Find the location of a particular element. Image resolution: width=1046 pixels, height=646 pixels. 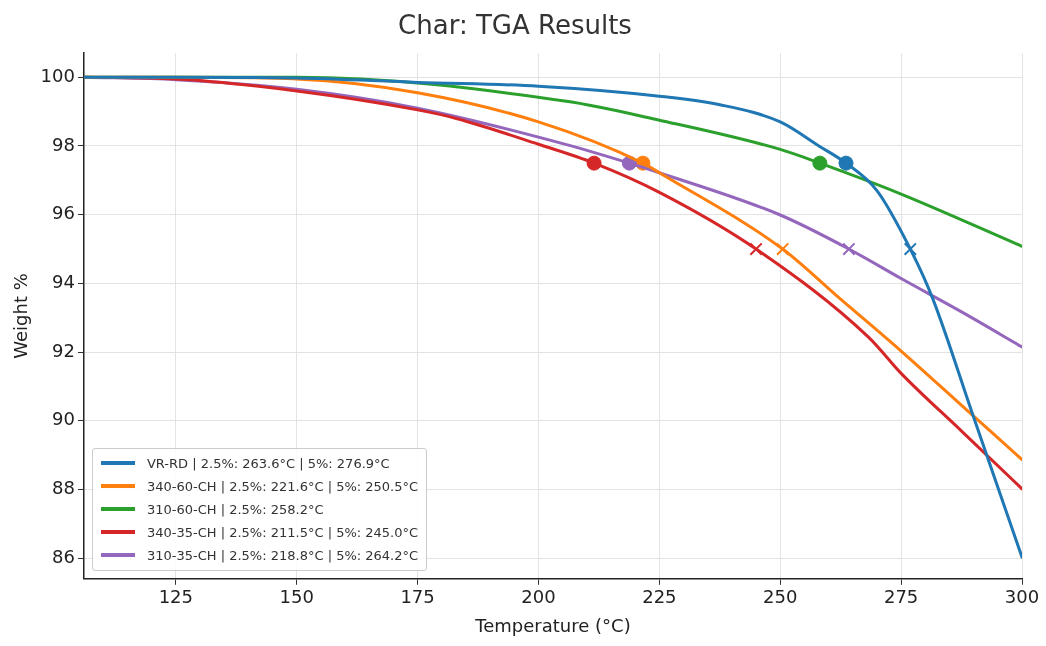

legend-label: 310-60-CH | 2.5%: 258.2°C is located at coordinates (235, 509).